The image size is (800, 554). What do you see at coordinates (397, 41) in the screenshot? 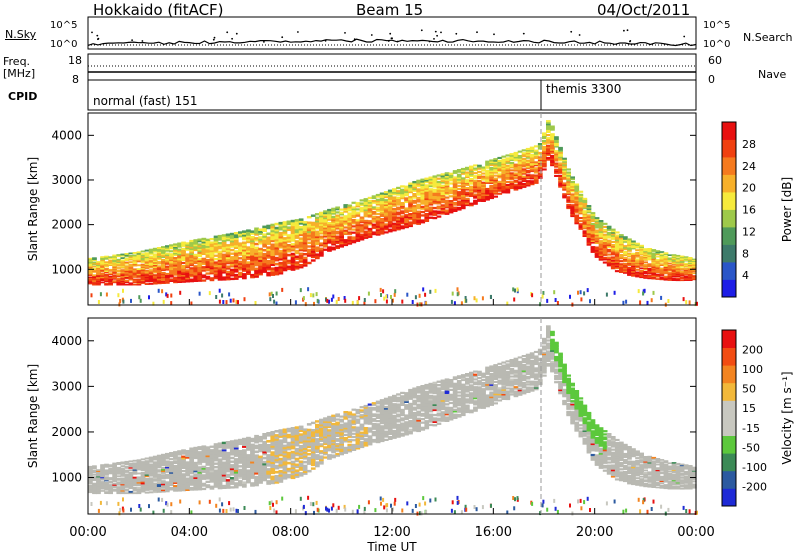
I see `nsky-dot` at bounding box center [397, 41].